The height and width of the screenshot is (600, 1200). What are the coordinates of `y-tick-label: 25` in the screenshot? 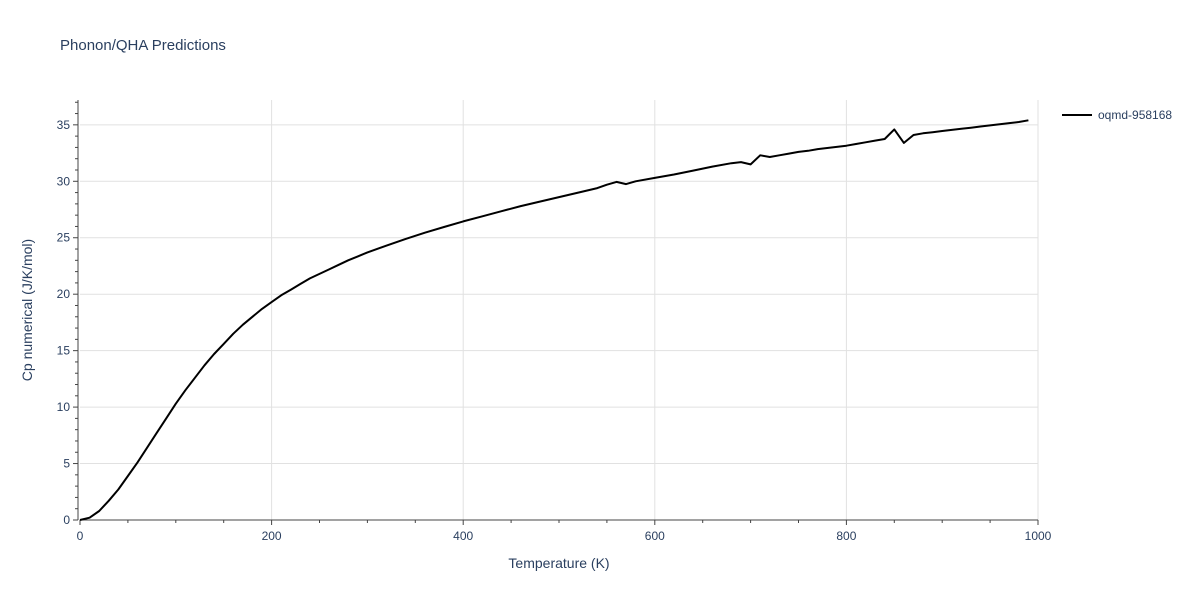 It's located at (64, 238).